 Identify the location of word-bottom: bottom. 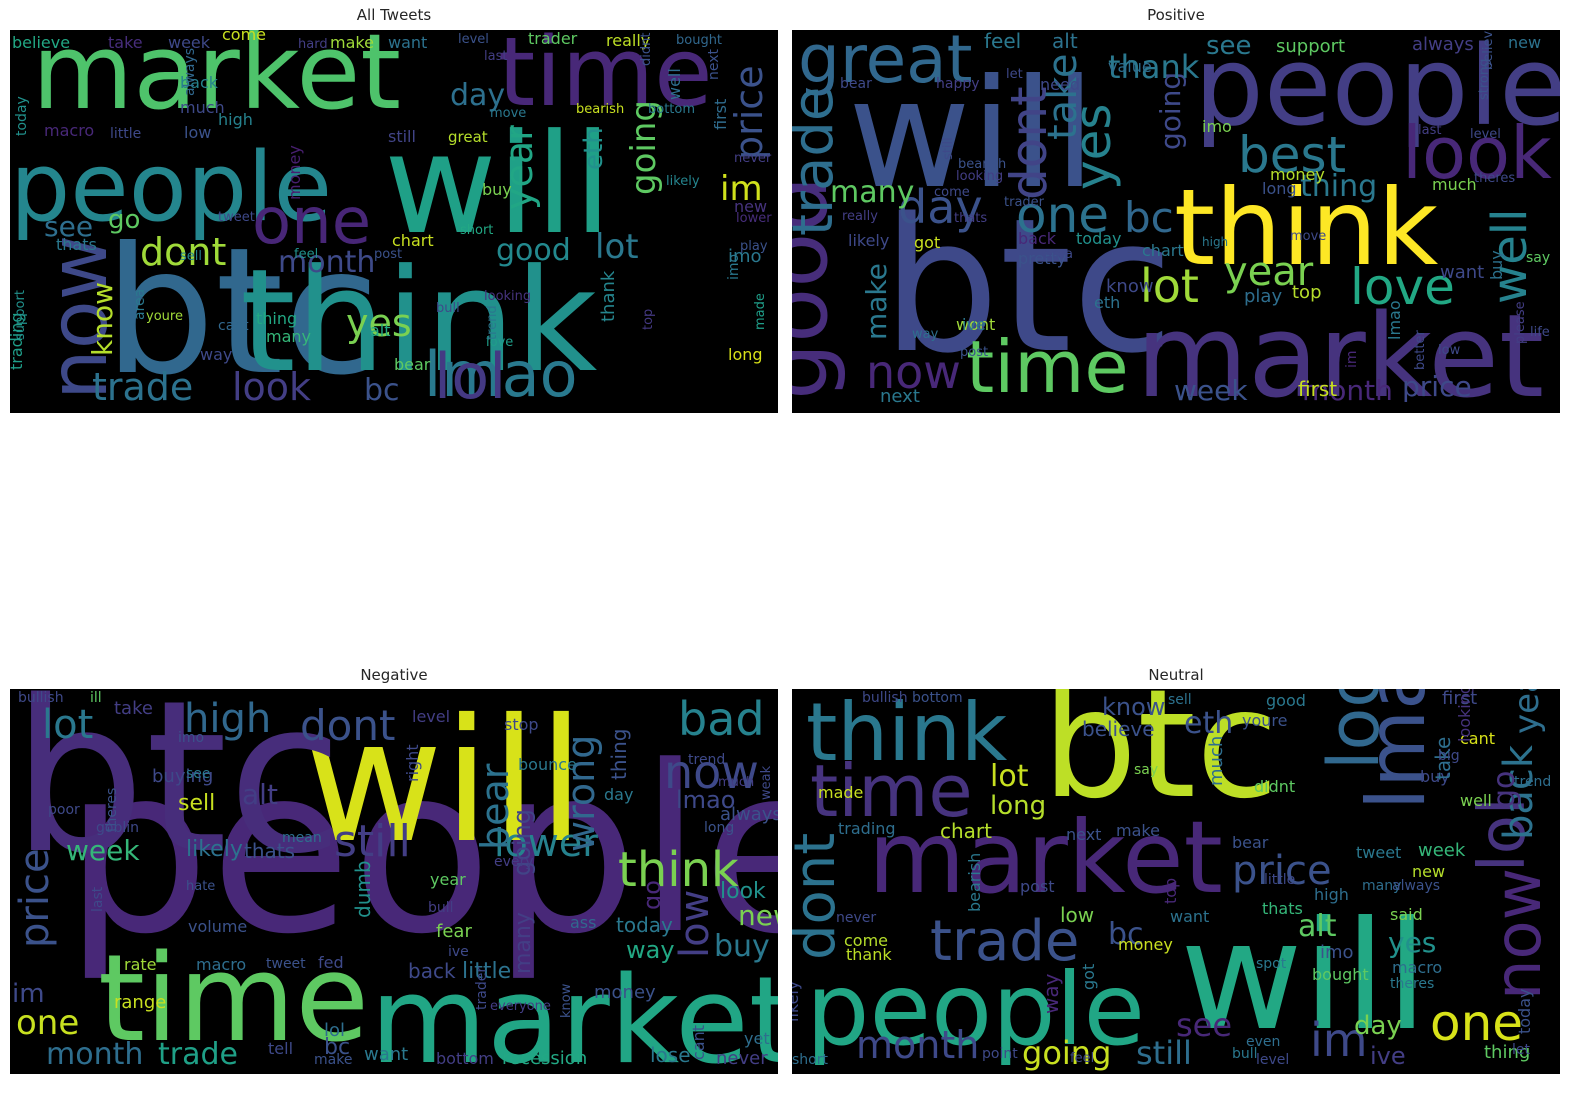
(937, 698).